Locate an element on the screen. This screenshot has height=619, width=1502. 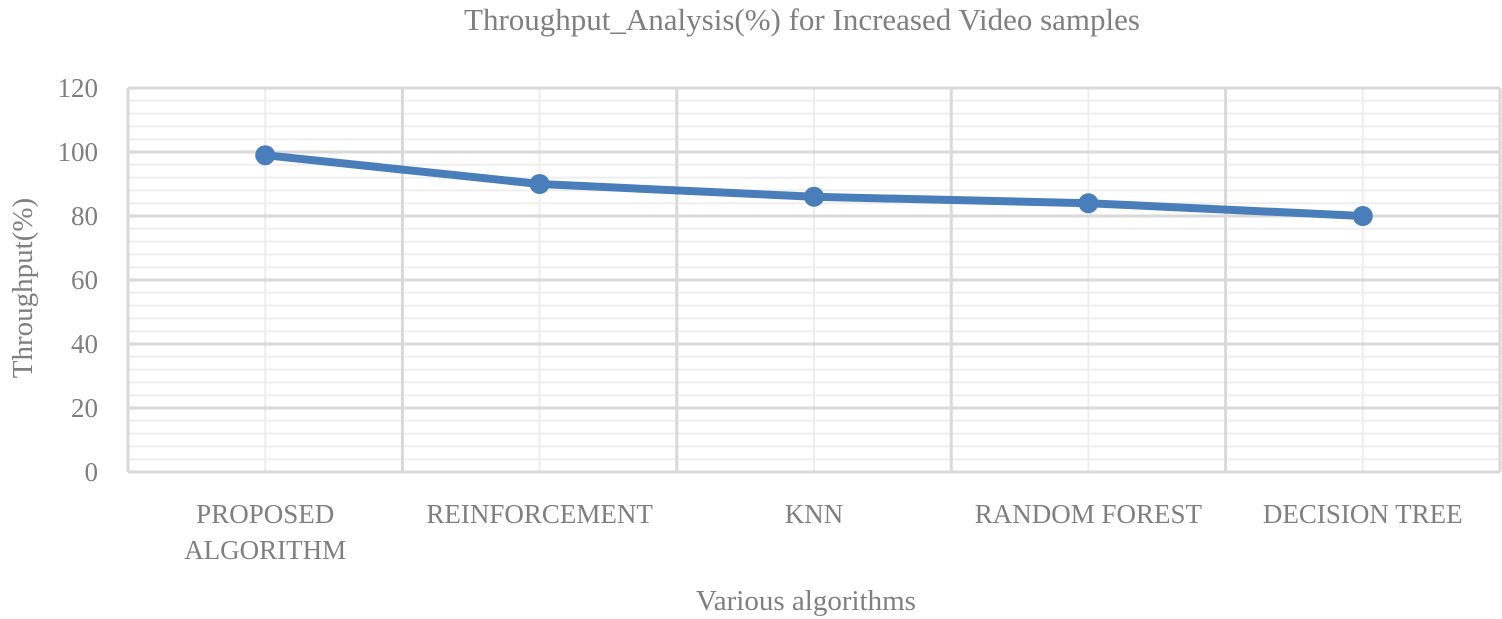
y-tick-label: 80 is located at coordinates (84, 216).